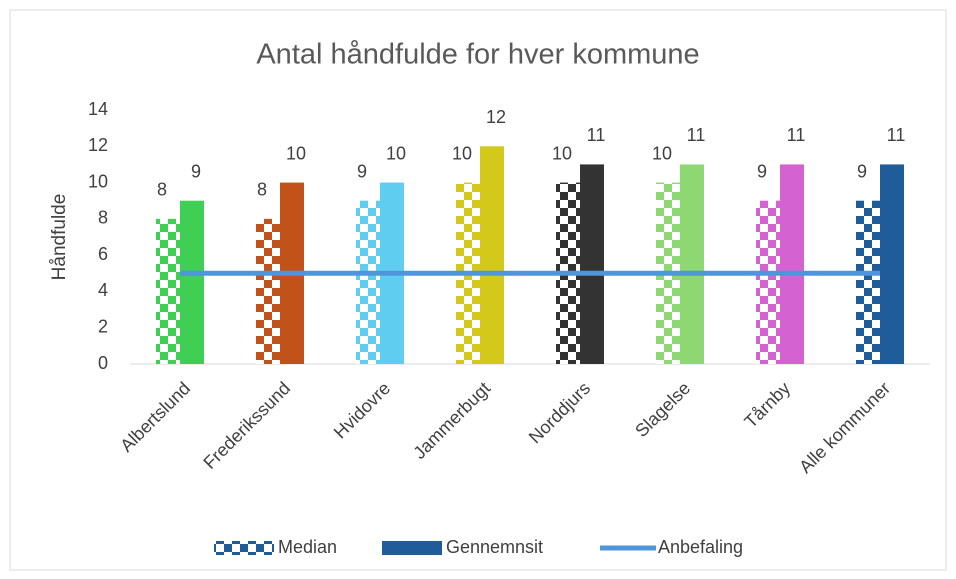 Image resolution: width=956 pixels, height=579 pixels. I want to click on y-tick-label: 4, so click(103, 290).